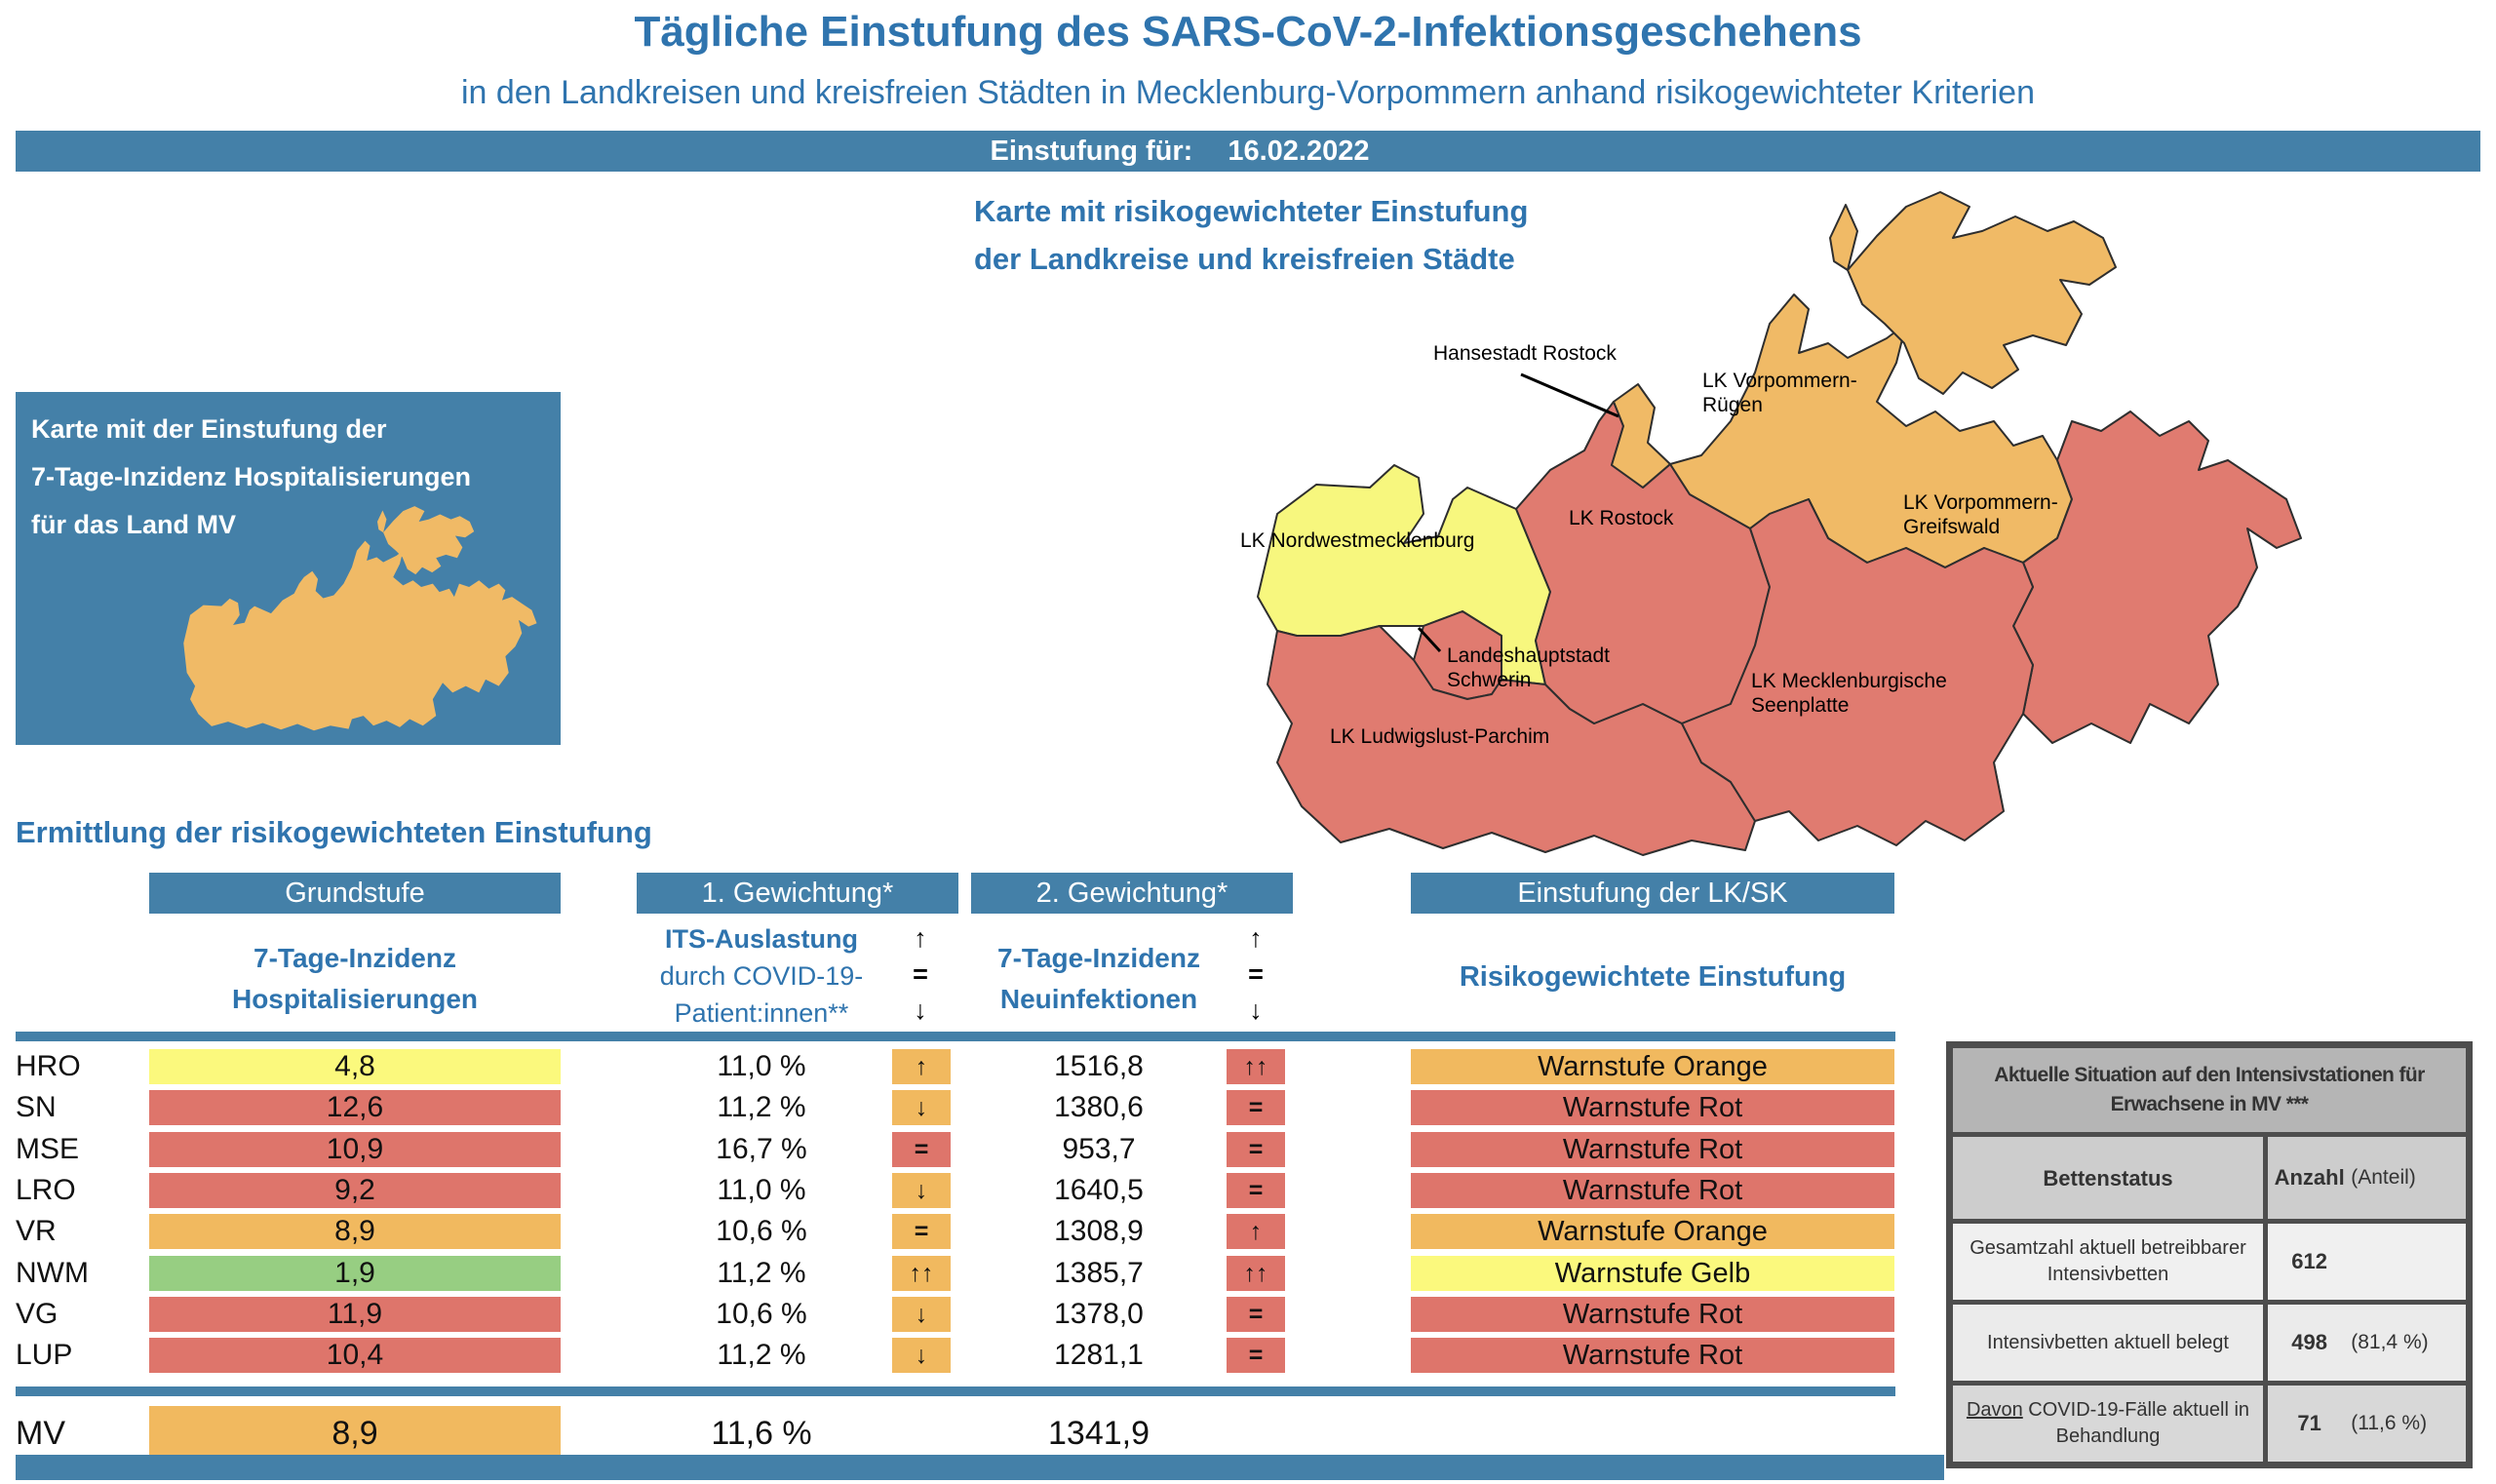 The height and width of the screenshot is (1484, 2496). Describe the element at coordinates (761, 1149) in the screenshot. I see `its-utilization-cell: 16,7 %` at that location.